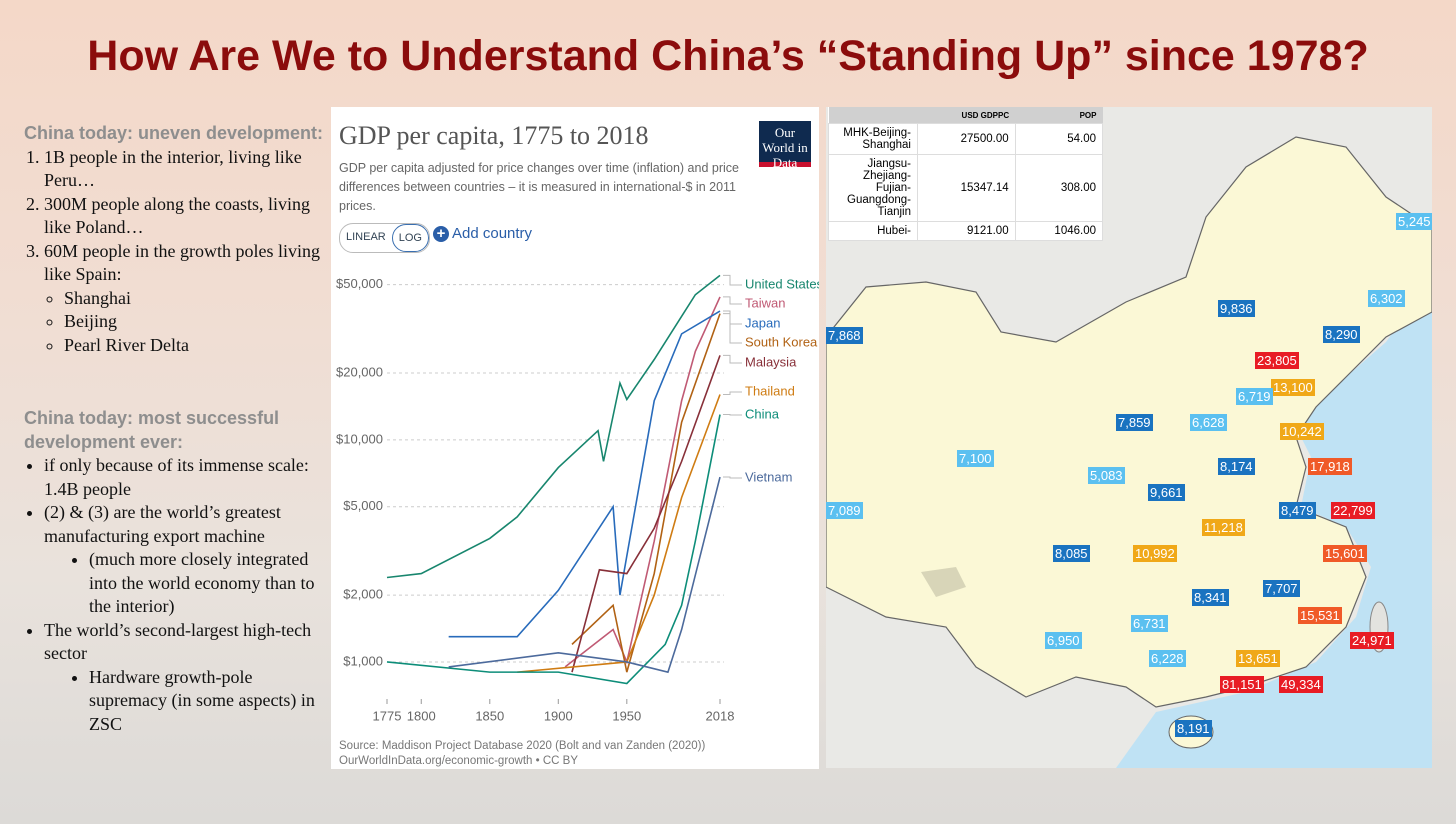 Image resolution: width=1456 pixels, height=824 pixels. What do you see at coordinates (421, 715) in the screenshot?
I see `x-tick-label: 1800` at bounding box center [421, 715].